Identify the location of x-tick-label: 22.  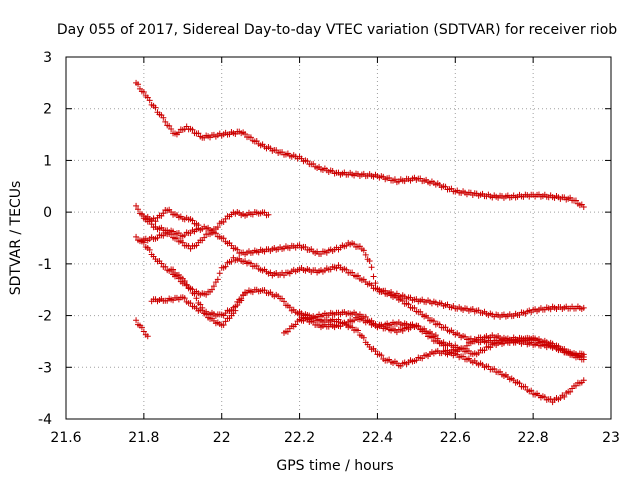
(222, 438).